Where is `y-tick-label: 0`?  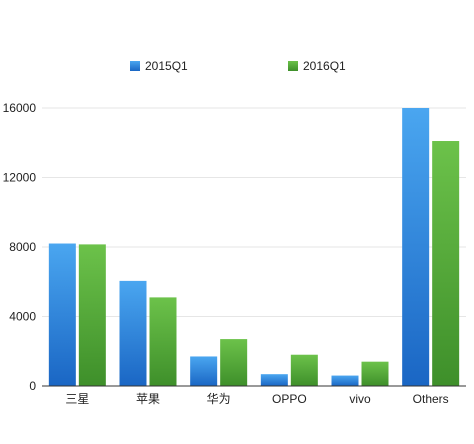 y-tick-label: 0 is located at coordinates (32, 386).